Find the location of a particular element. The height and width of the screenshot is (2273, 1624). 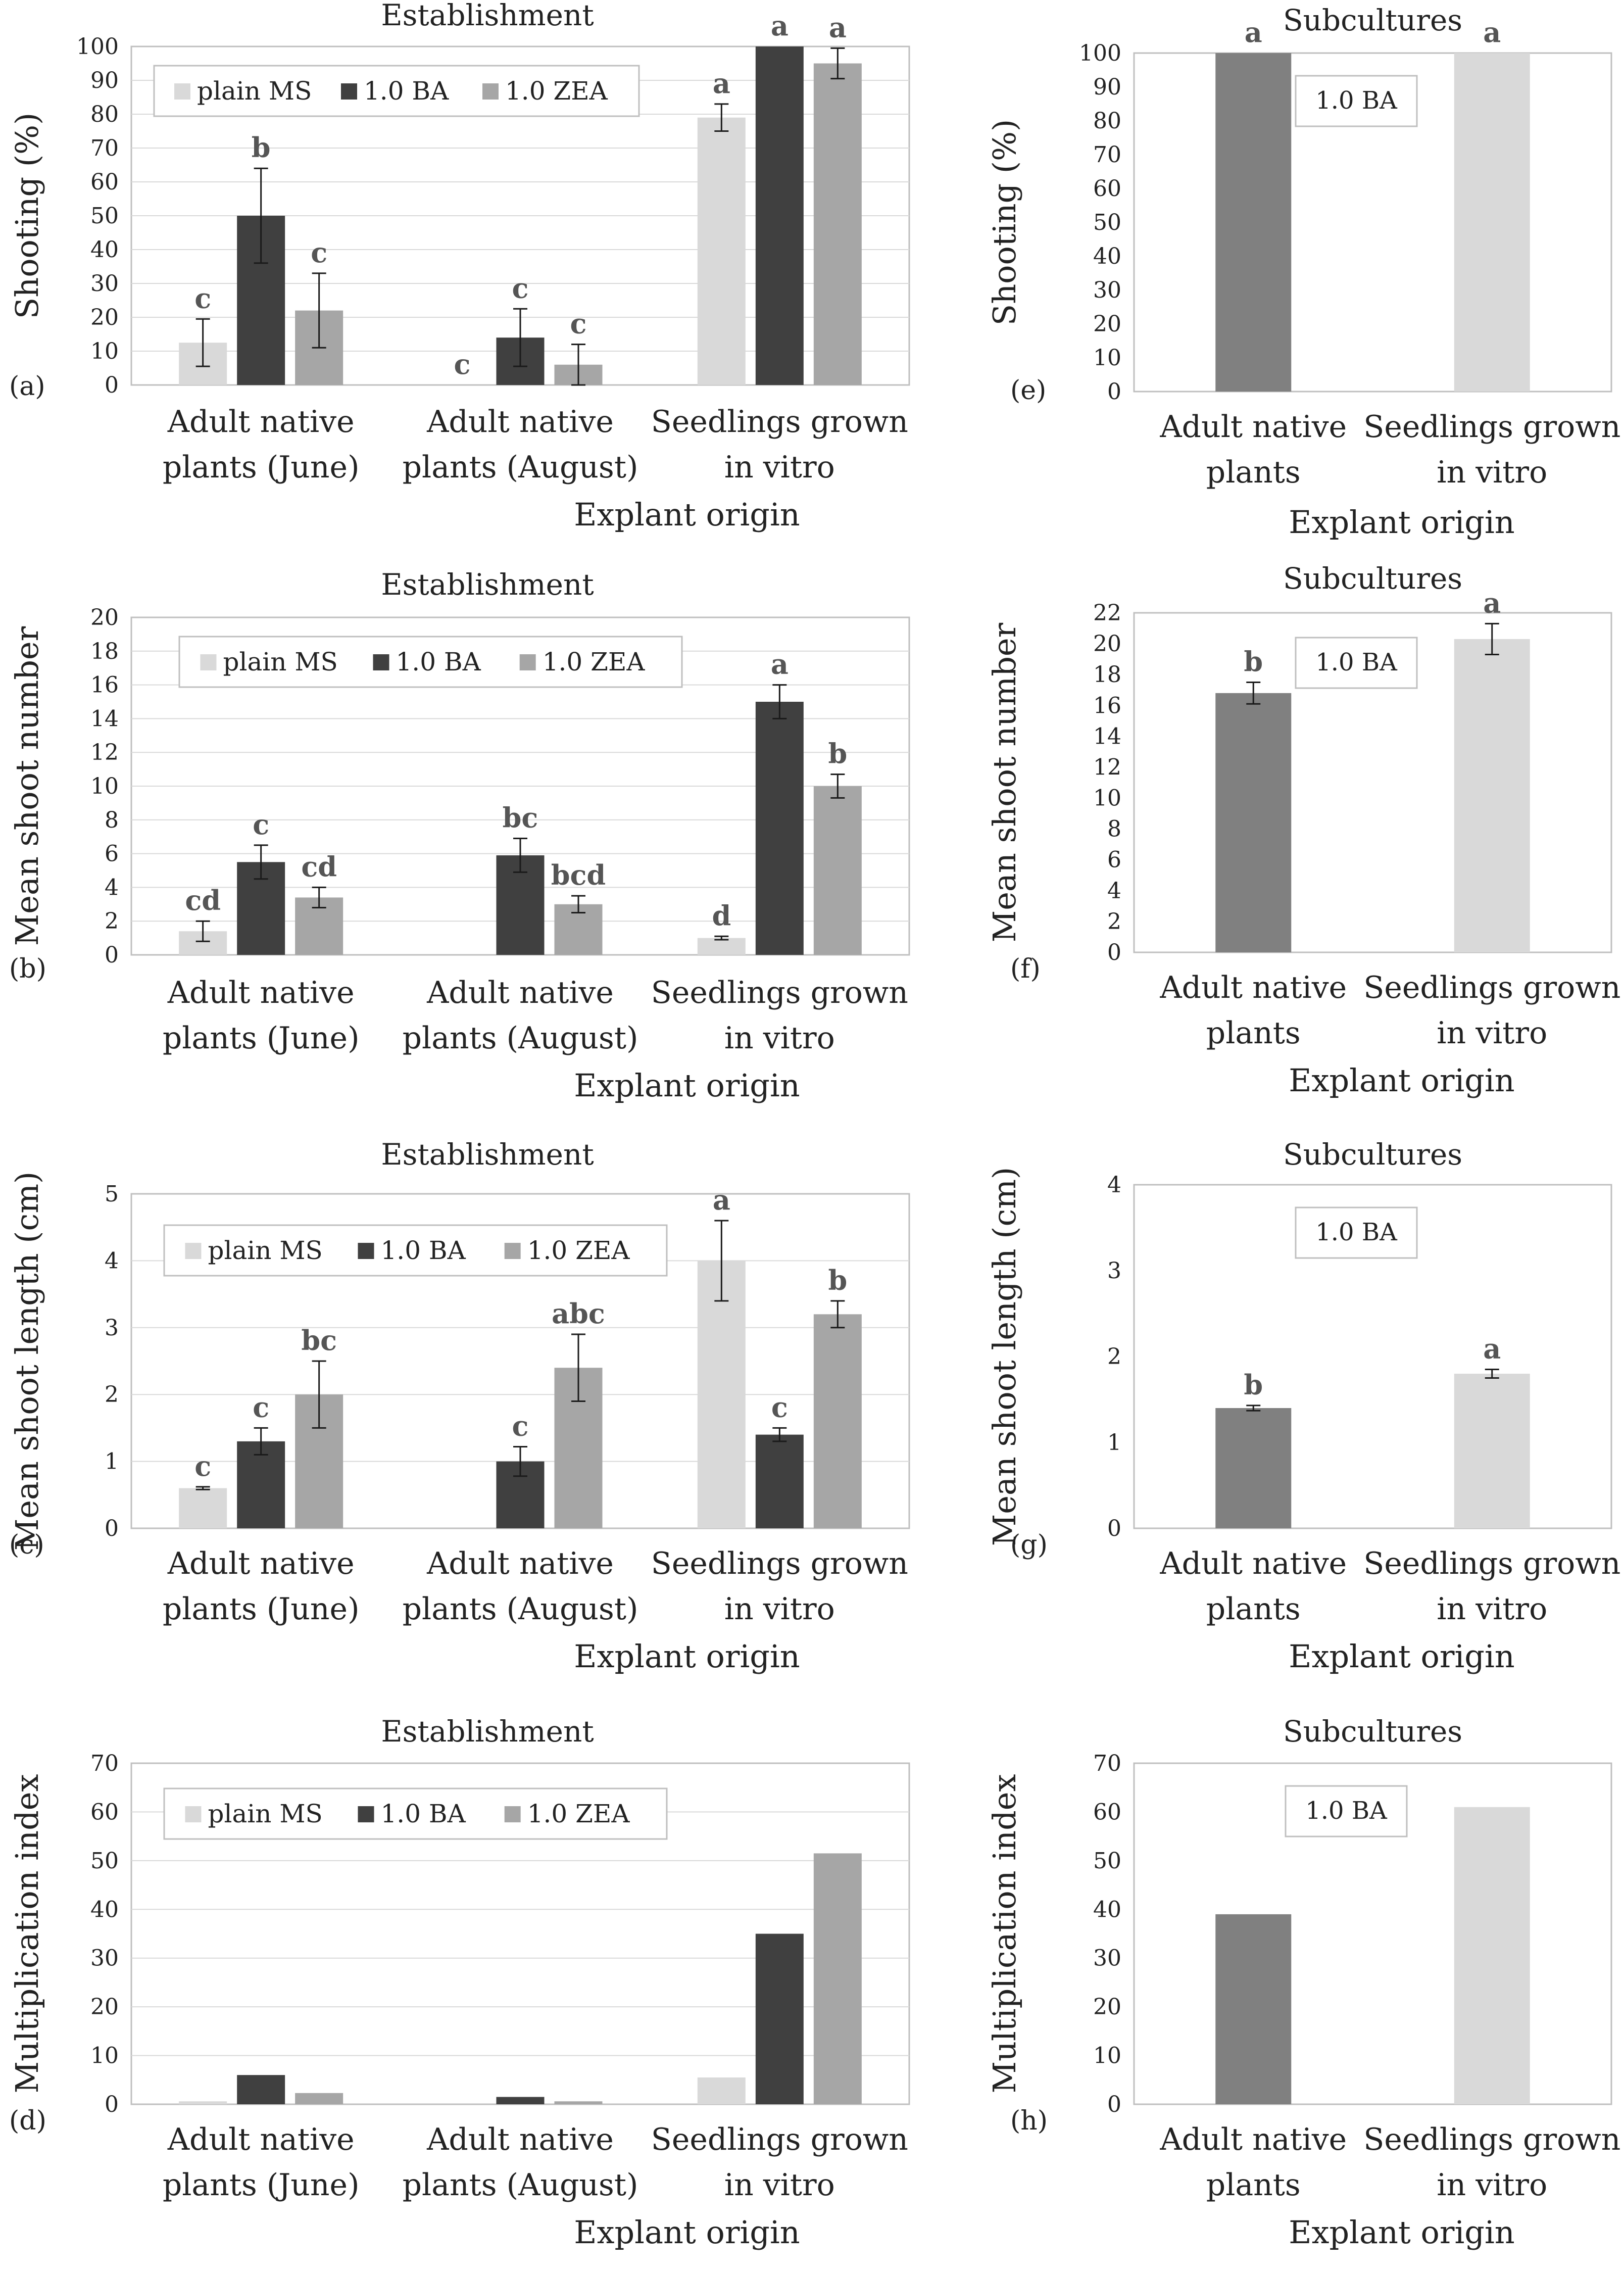

panel-d-category-label: plants (August) is located at coordinates (520, 2185).